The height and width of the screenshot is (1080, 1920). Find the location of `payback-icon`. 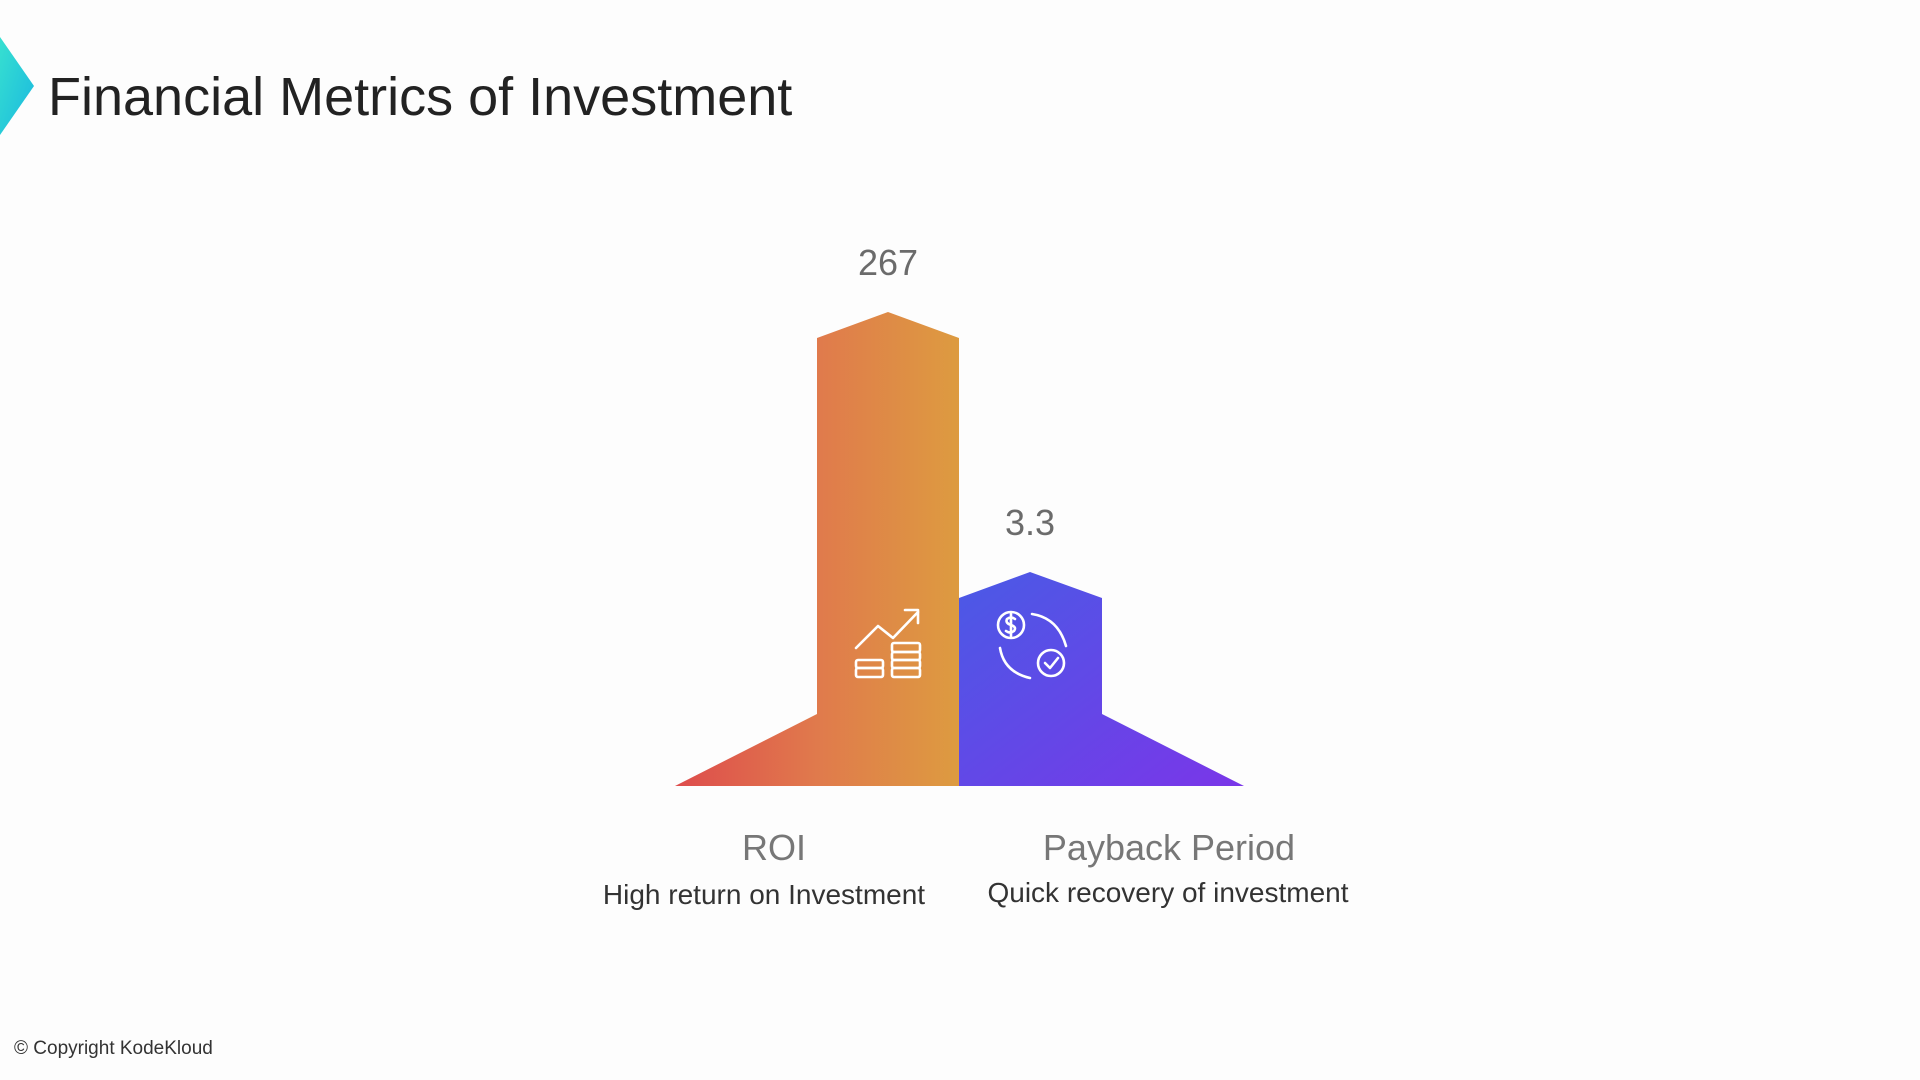

payback-icon is located at coordinates (1032, 645).